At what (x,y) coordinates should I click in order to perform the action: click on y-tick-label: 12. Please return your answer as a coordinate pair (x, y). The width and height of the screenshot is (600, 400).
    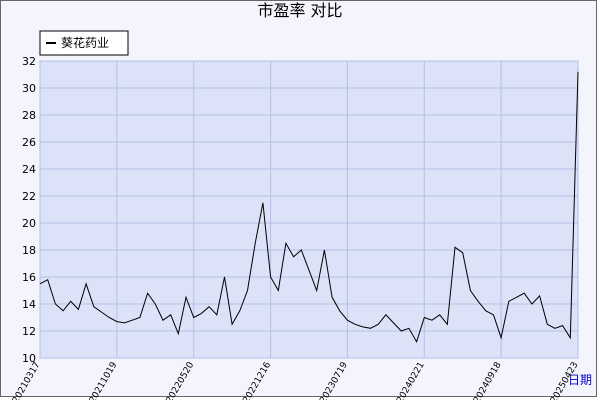
    Looking at the image, I should click on (29, 331).